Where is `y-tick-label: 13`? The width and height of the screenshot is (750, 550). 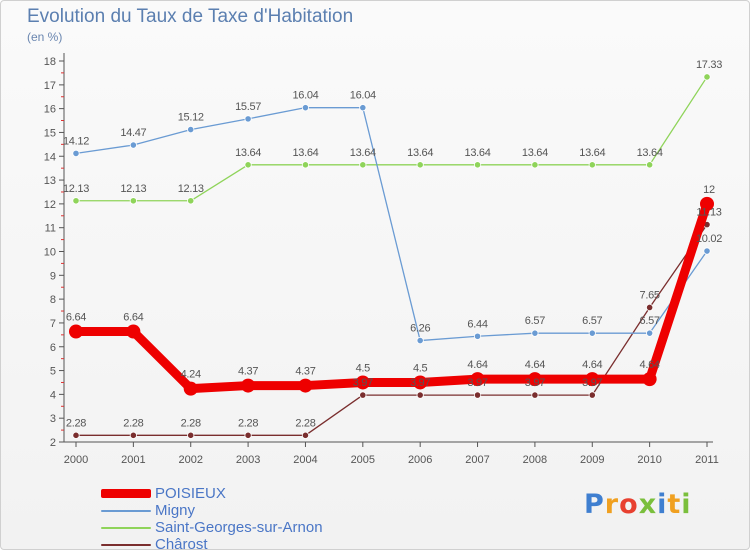 y-tick-label: 13 is located at coordinates (50, 181).